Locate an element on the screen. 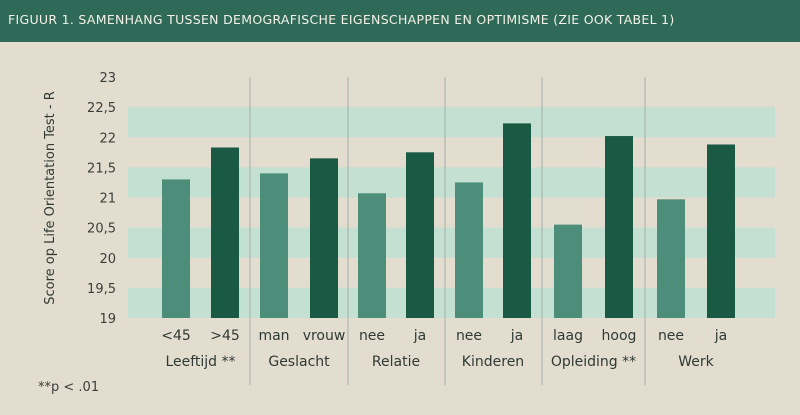  y-tick-label: 22 is located at coordinates (107, 138).